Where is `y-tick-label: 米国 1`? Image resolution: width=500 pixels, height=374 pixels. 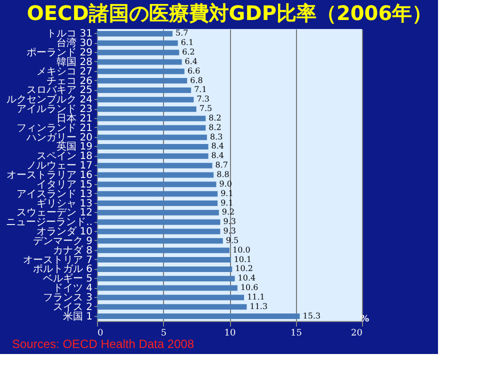 y-tick-label: 米国 1 is located at coordinates (77, 316).